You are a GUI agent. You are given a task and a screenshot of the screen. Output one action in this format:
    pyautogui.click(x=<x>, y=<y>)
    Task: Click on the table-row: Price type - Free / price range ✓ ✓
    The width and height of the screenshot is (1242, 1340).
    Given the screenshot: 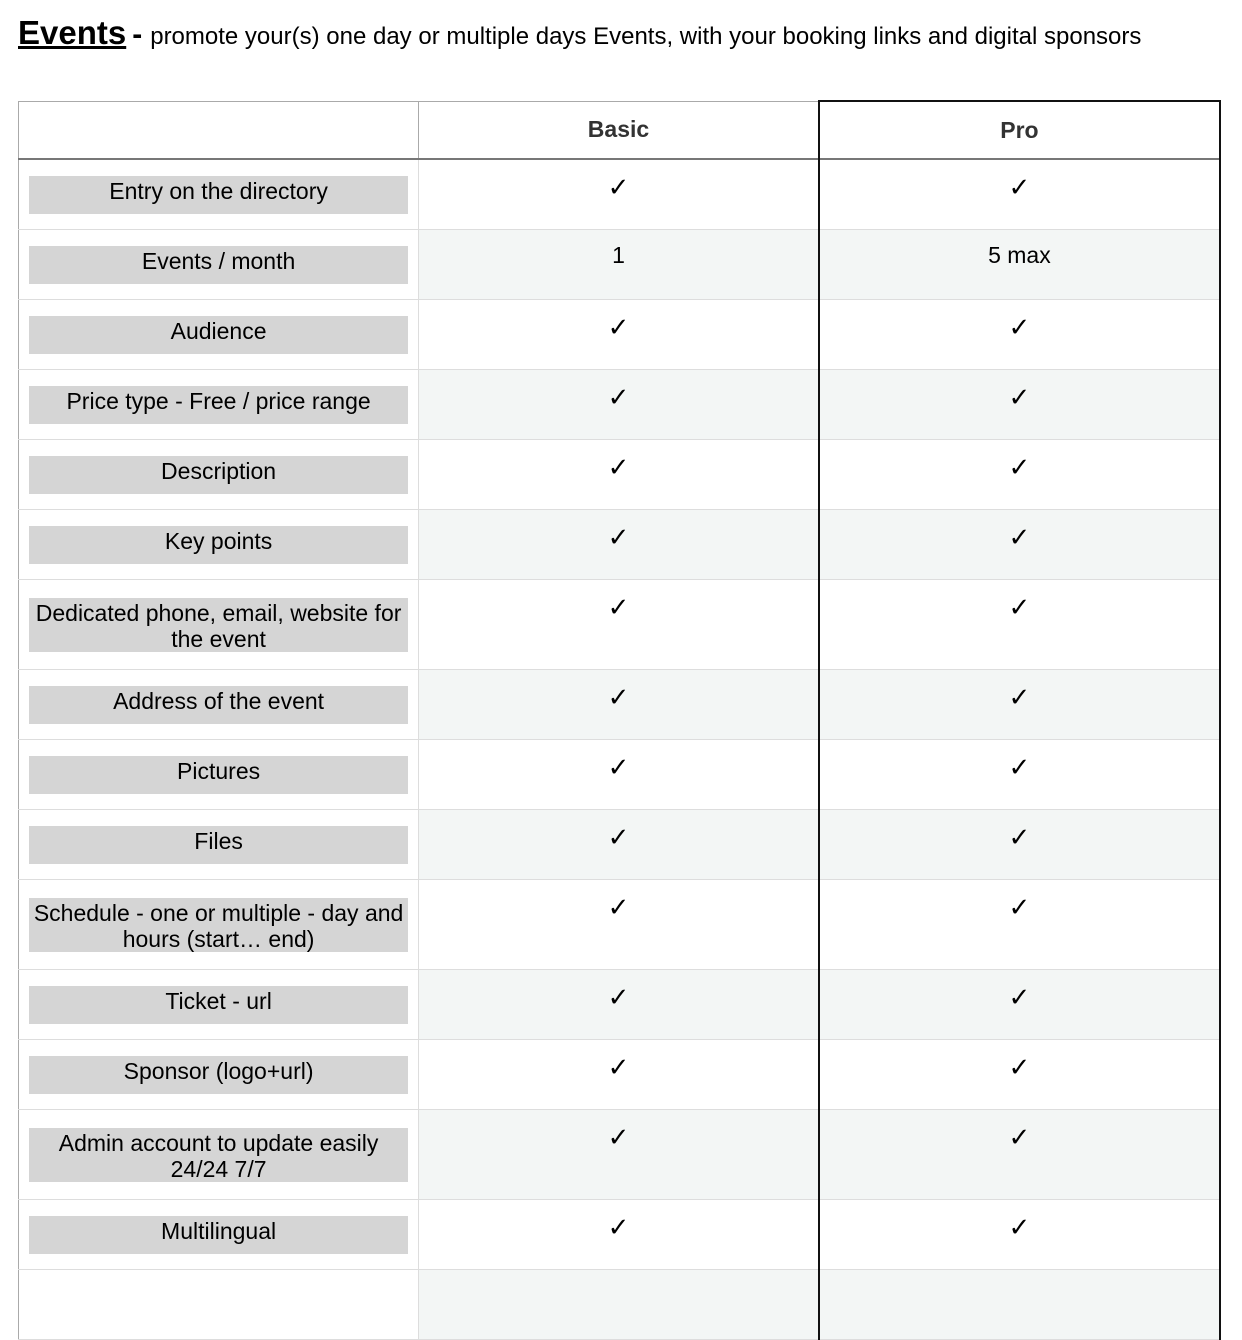 What is the action you would take?
    pyautogui.click(x=619, y=404)
    